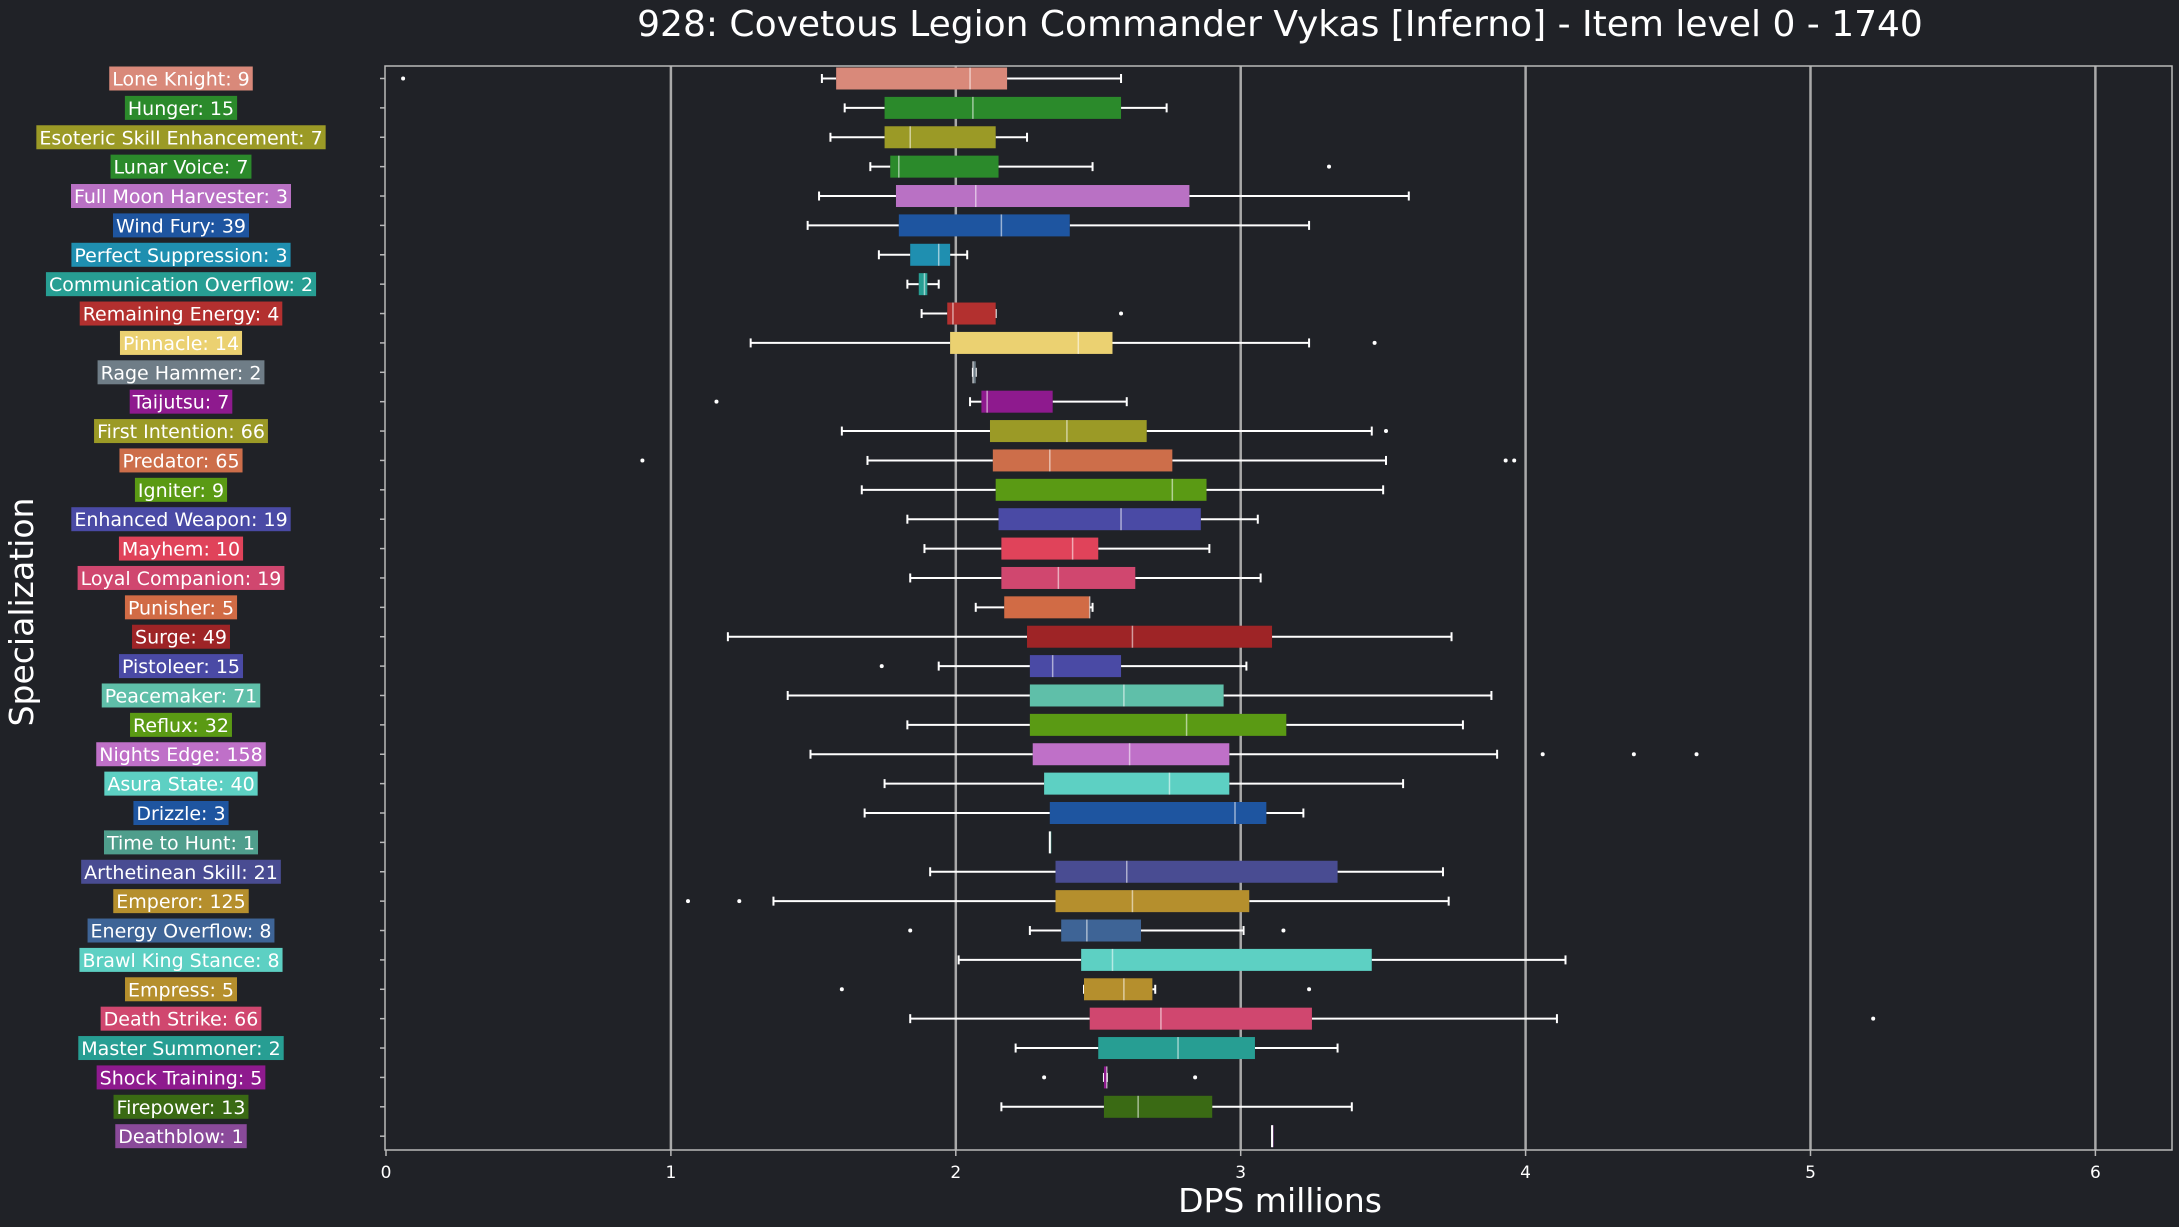  What do you see at coordinates (181, 1108) in the screenshot?
I see `category-label-text: Firepower: 13` at bounding box center [181, 1108].